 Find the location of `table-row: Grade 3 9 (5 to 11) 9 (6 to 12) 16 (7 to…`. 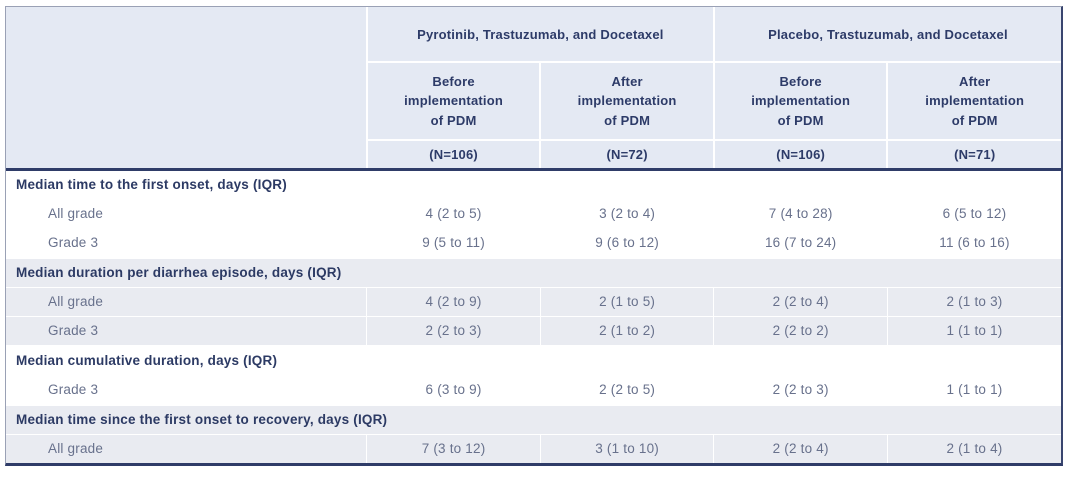

table-row: Grade 3 9 (5 to 11) 9 (6 to 12) 16 (7 to… is located at coordinates (533, 242).